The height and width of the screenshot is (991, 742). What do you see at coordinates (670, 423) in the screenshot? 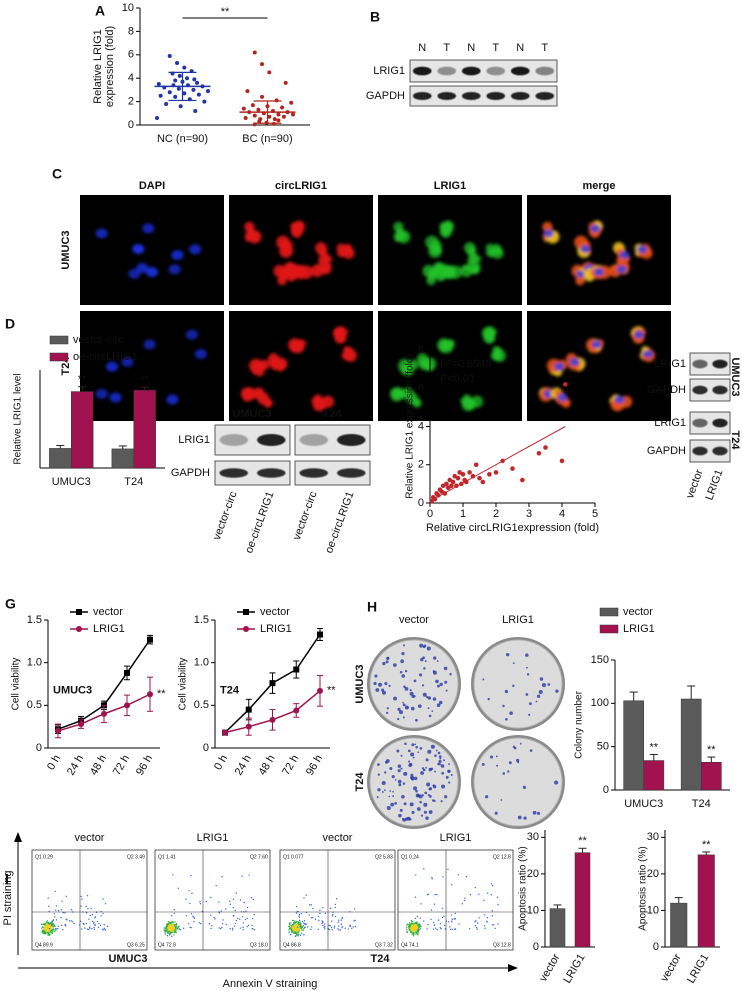
I see `row-label: LRIG1` at bounding box center [670, 423].